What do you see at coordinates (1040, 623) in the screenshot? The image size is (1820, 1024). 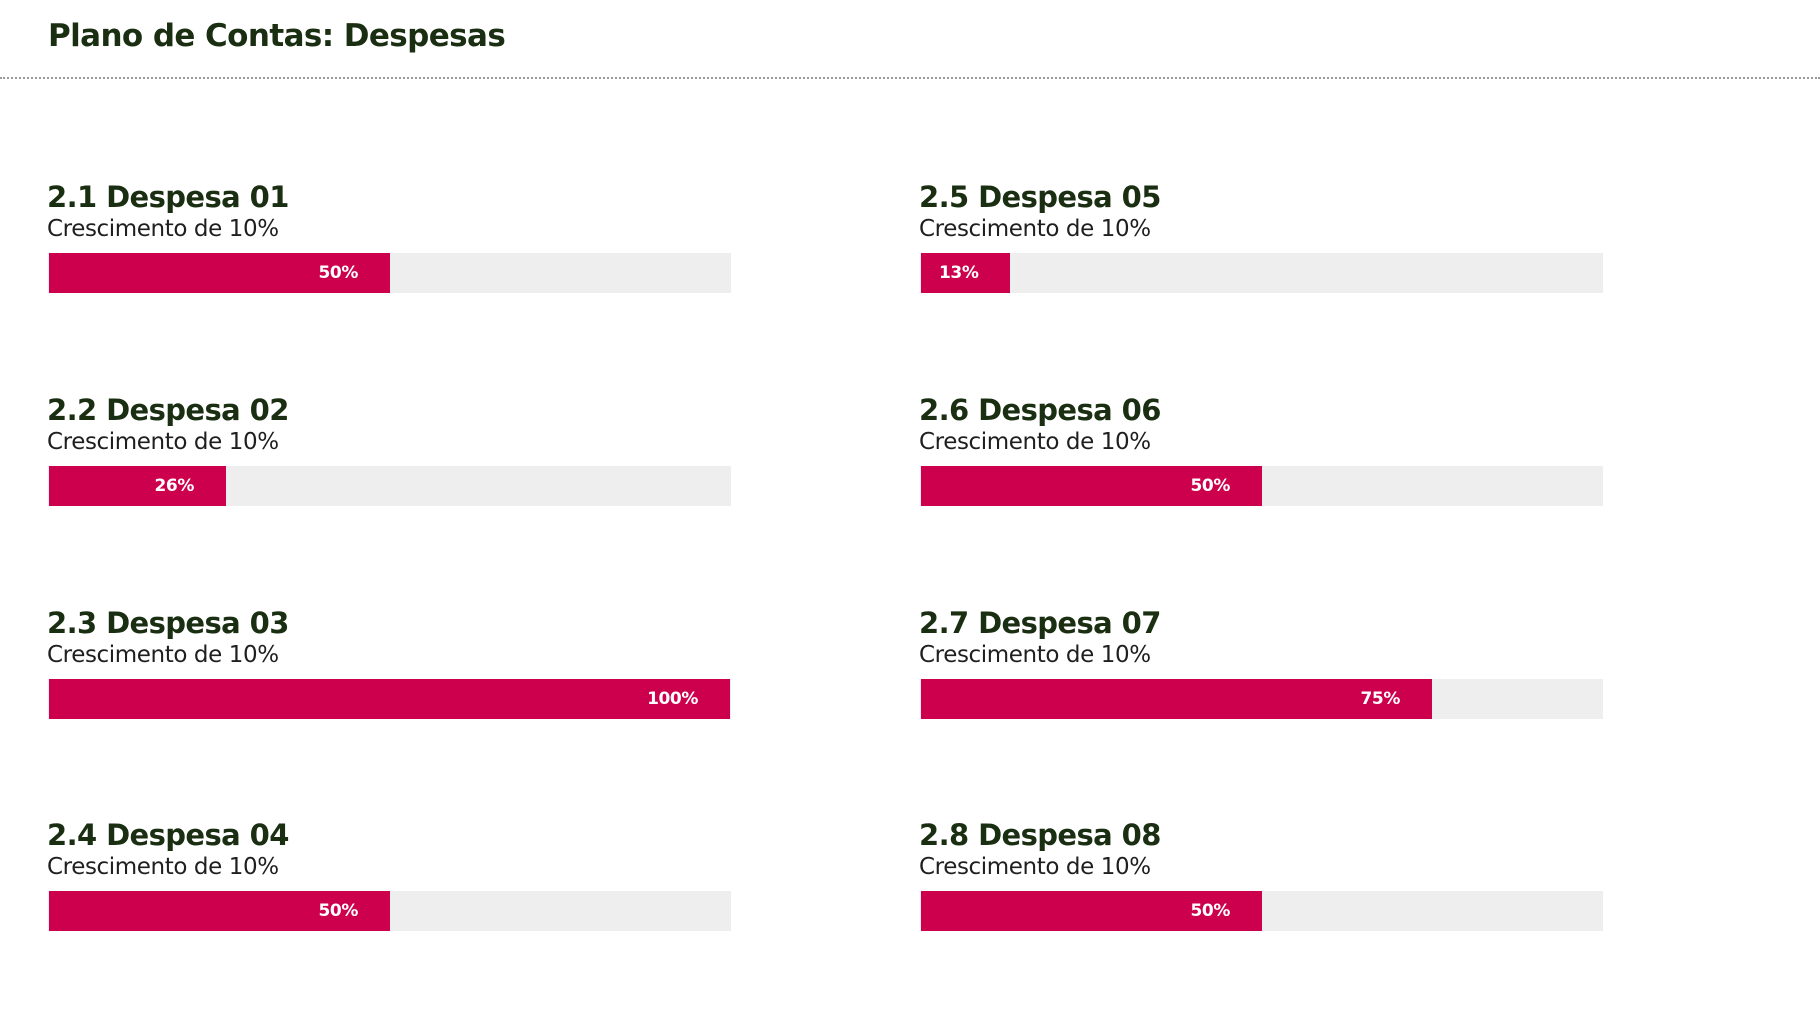 I see `expense-title: 2.7 Despesa 07` at bounding box center [1040, 623].